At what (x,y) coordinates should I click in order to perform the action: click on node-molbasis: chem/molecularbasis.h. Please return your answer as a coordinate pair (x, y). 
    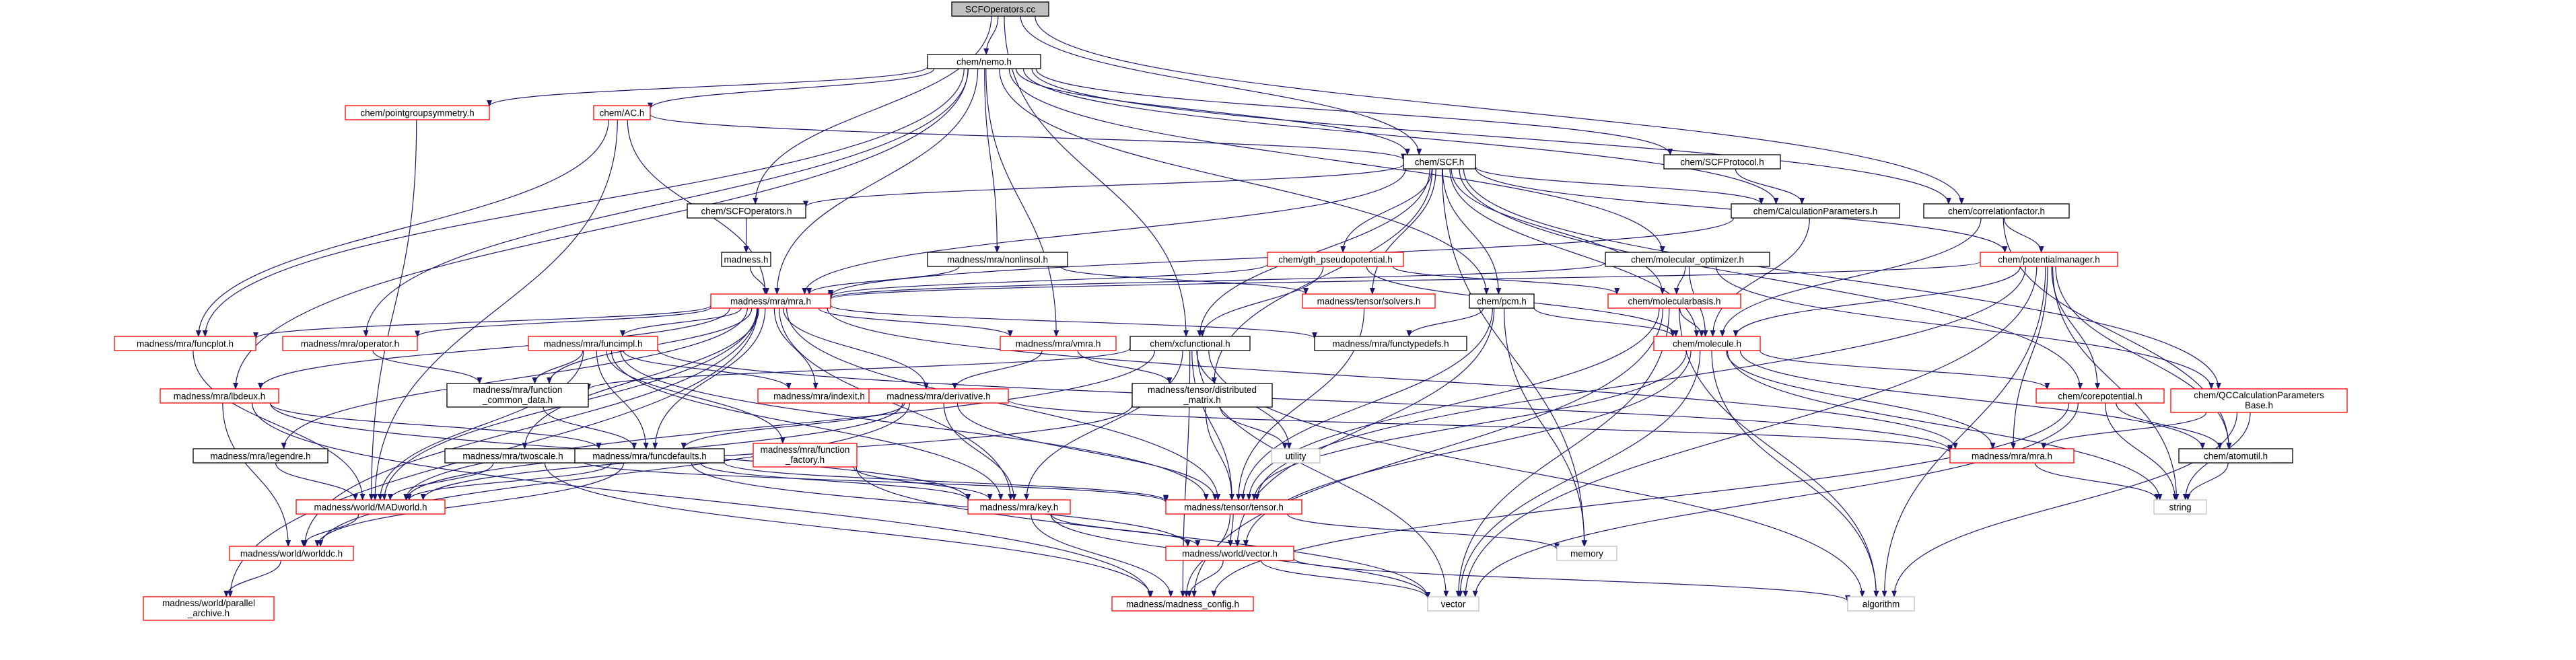
    Looking at the image, I should click on (1674, 301).